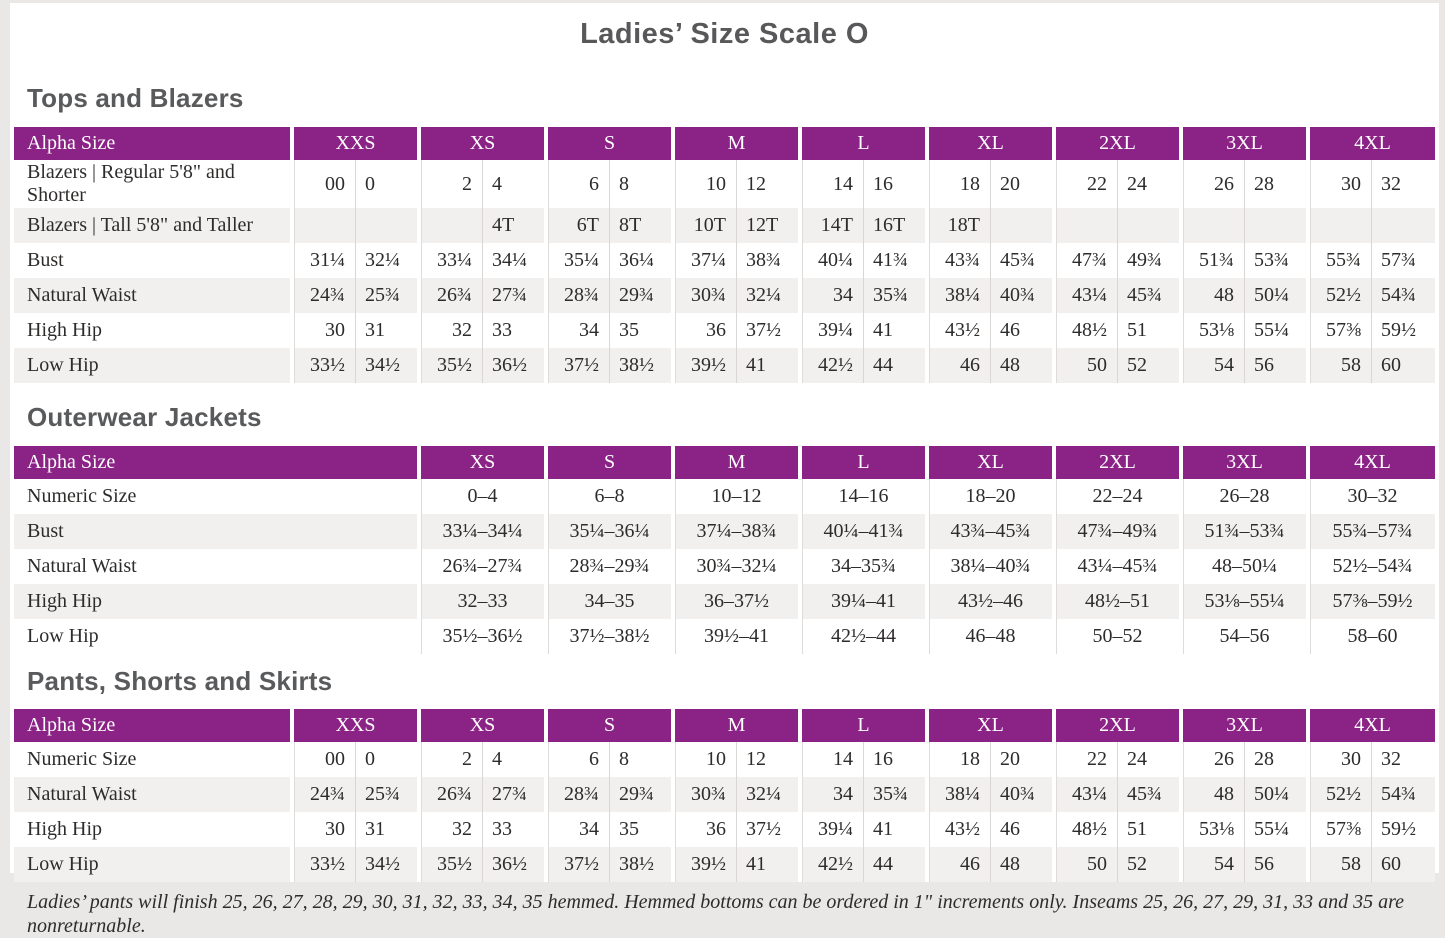 Image resolution: width=1445 pixels, height=938 pixels. I want to click on size-value-cell: 2, so click(450, 184).